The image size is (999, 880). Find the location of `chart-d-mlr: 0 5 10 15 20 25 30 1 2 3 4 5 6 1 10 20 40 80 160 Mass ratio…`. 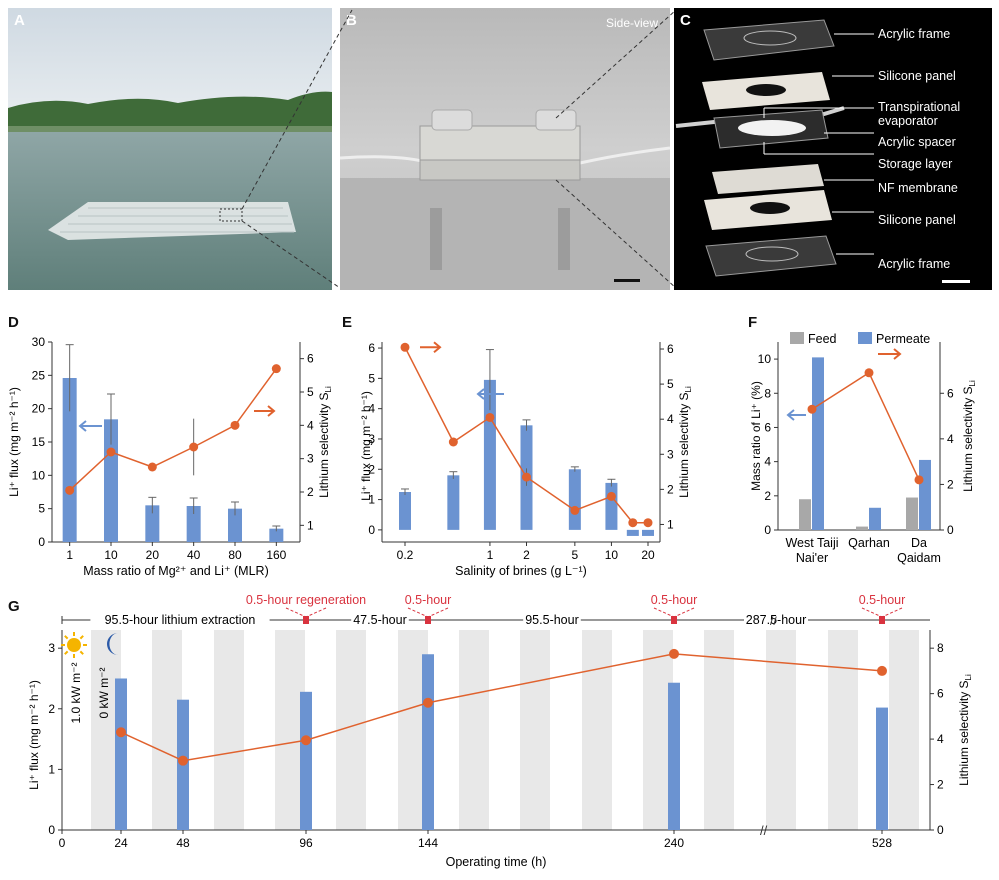

chart-d-mlr: 0 5 10 15 20 25 30 1 2 3 4 5 6 1 10 20 40 80 160 Mass ratio… is located at coordinates (170, 456).